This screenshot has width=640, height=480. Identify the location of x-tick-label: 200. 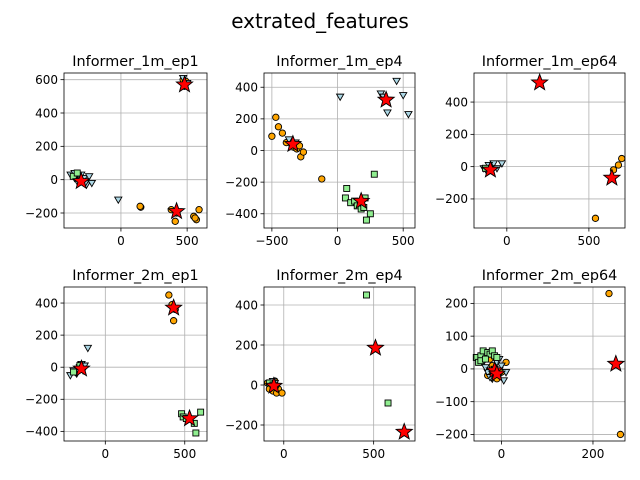
(593, 454).